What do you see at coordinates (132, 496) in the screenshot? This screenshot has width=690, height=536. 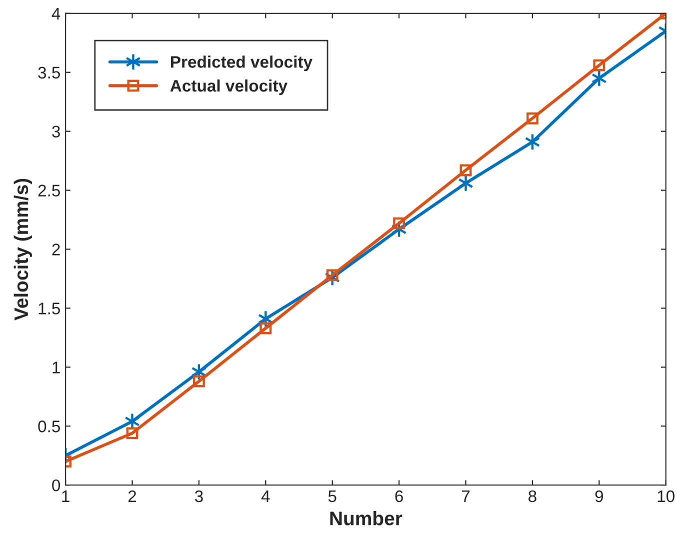 I see `x-tick-label: 2` at bounding box center [132, 496].